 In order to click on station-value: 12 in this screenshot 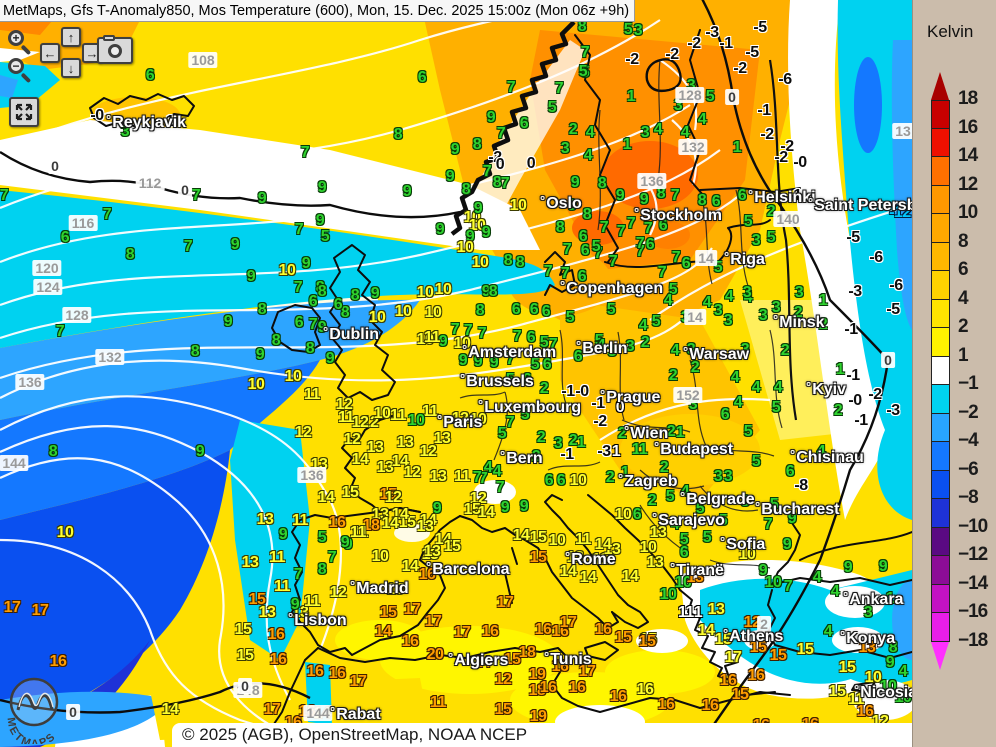, I will do `click(370, 422)`.